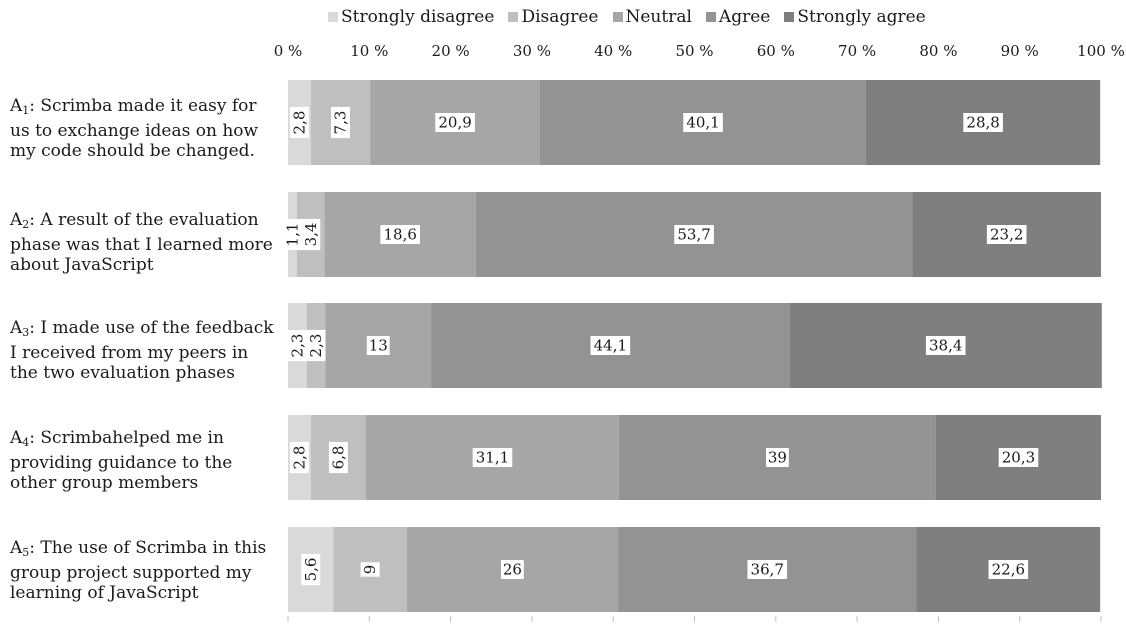  I want to click on data-label: 26, so click(512, 569).